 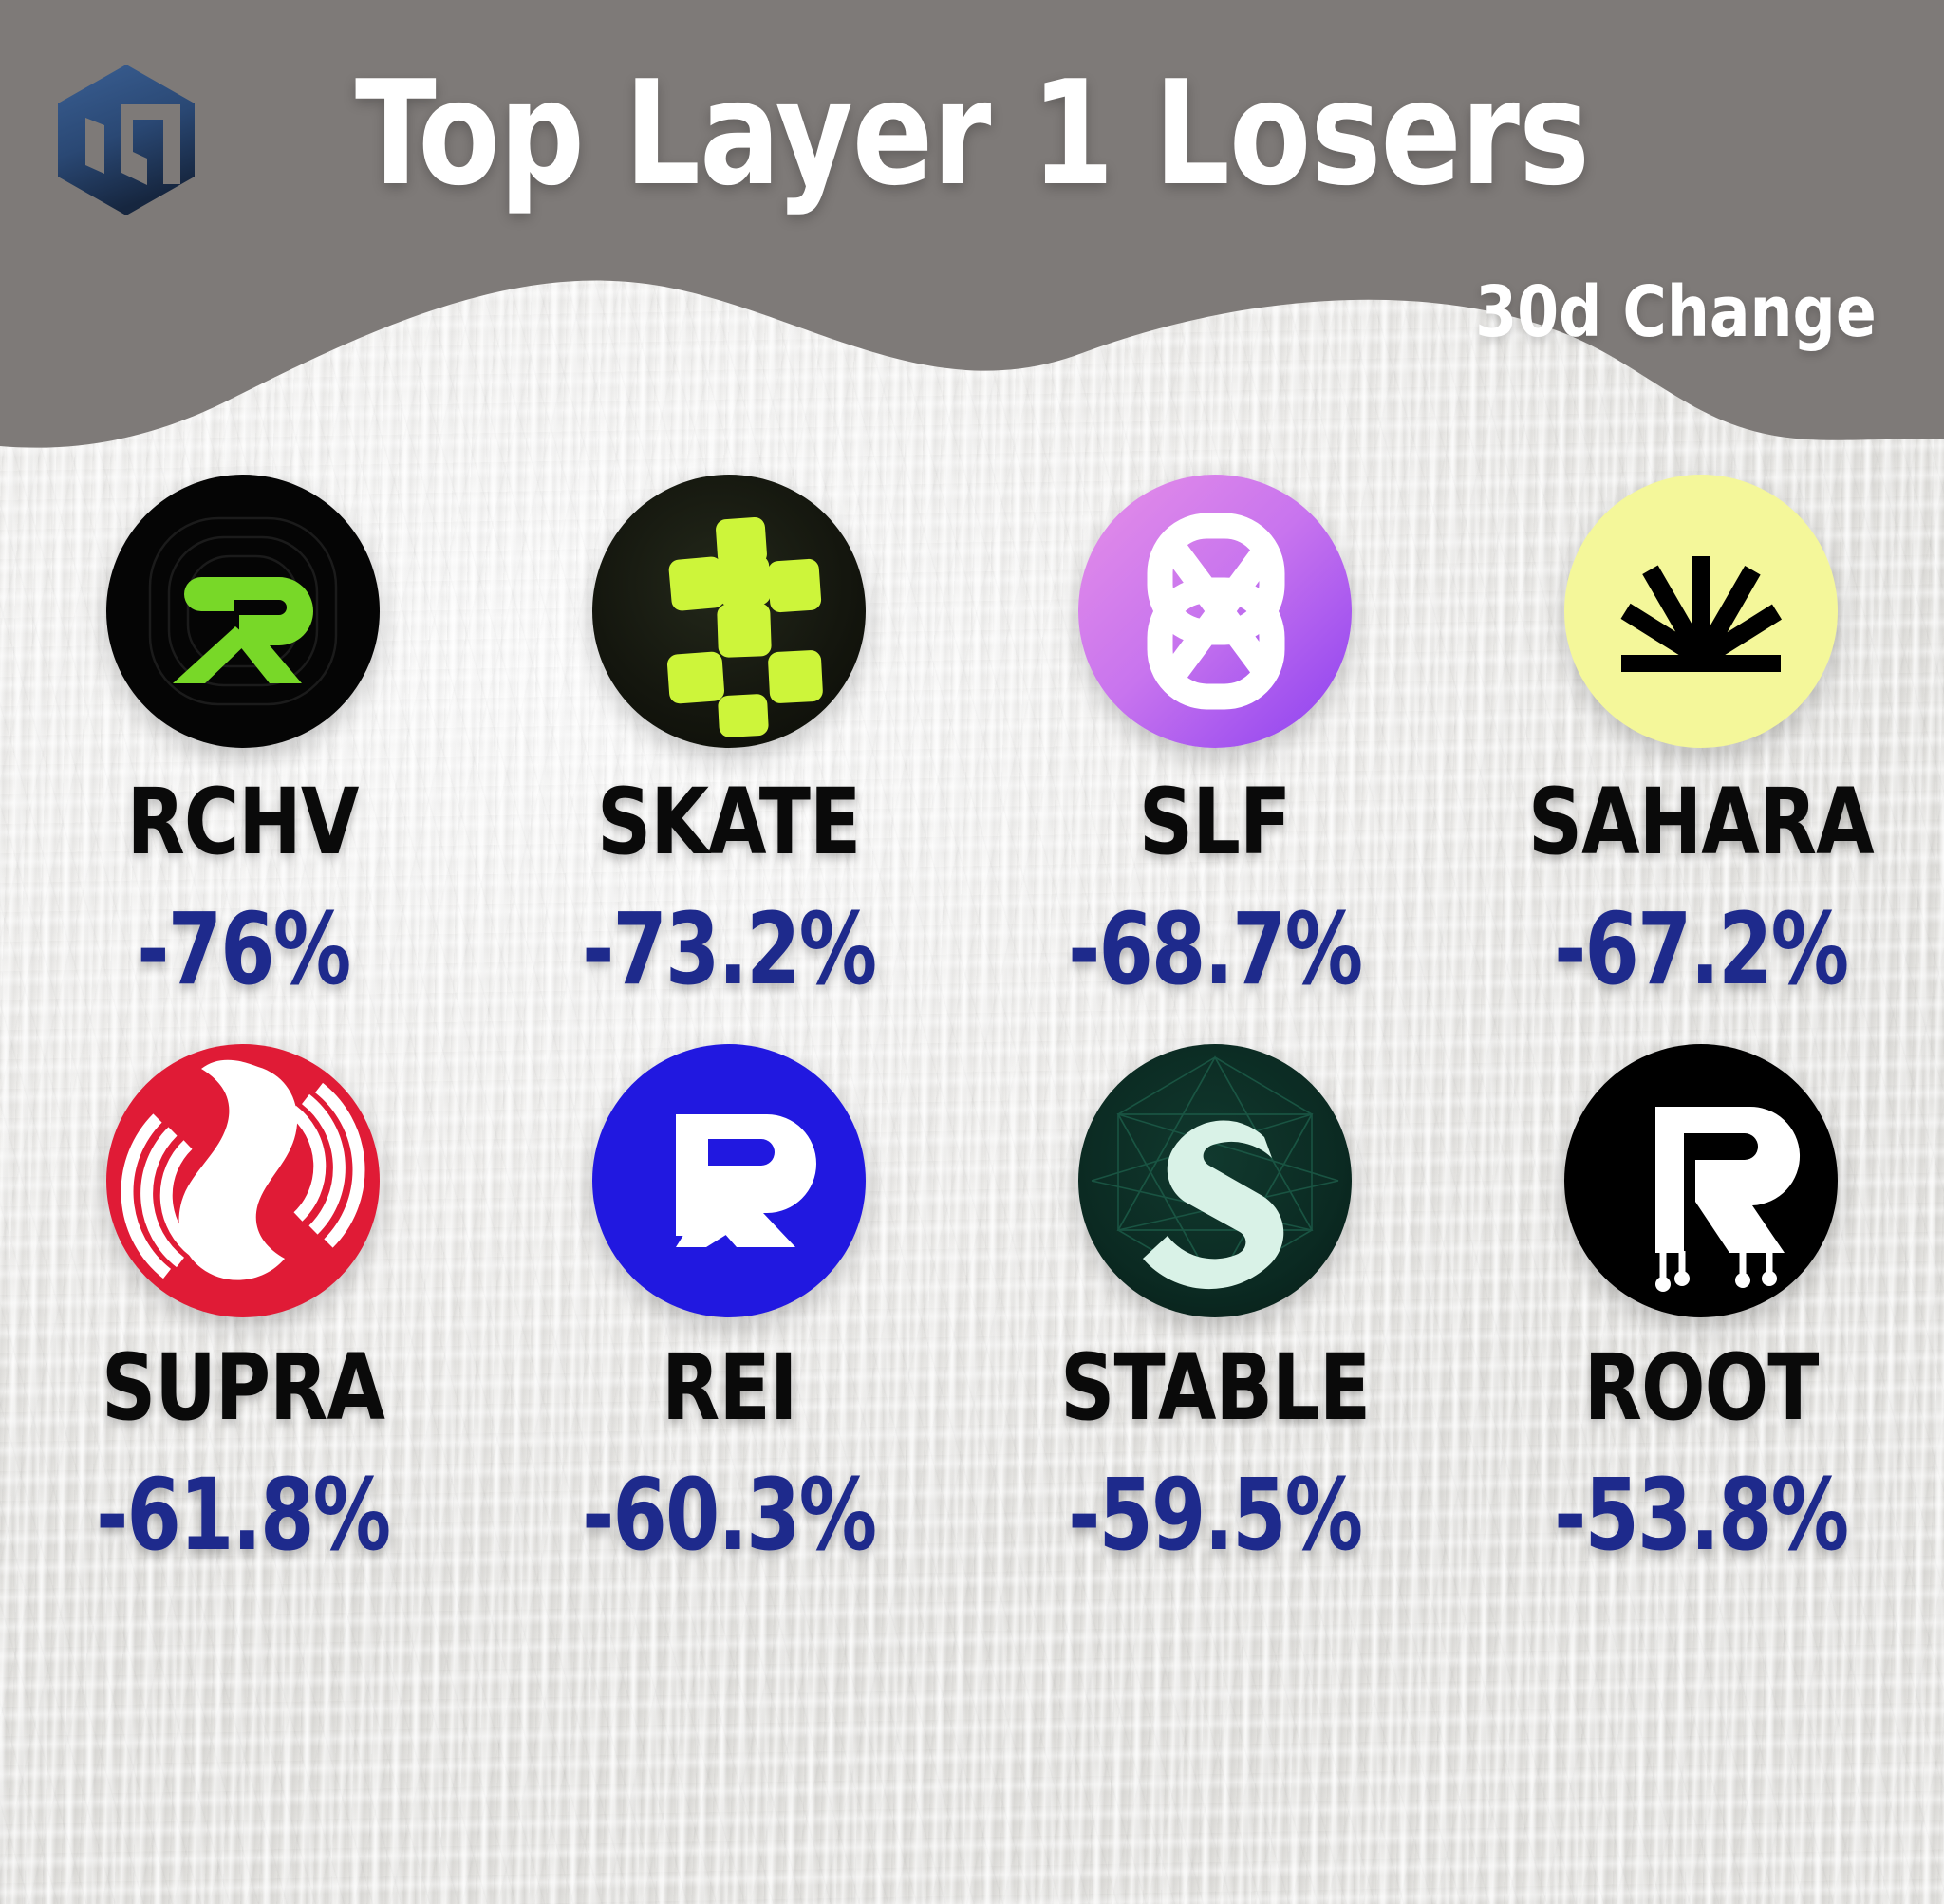 What do you see at coordinates (729, 1515) in the screenshot?
I see `coin-change: -60.3%` at bounding box center [729, 1515].